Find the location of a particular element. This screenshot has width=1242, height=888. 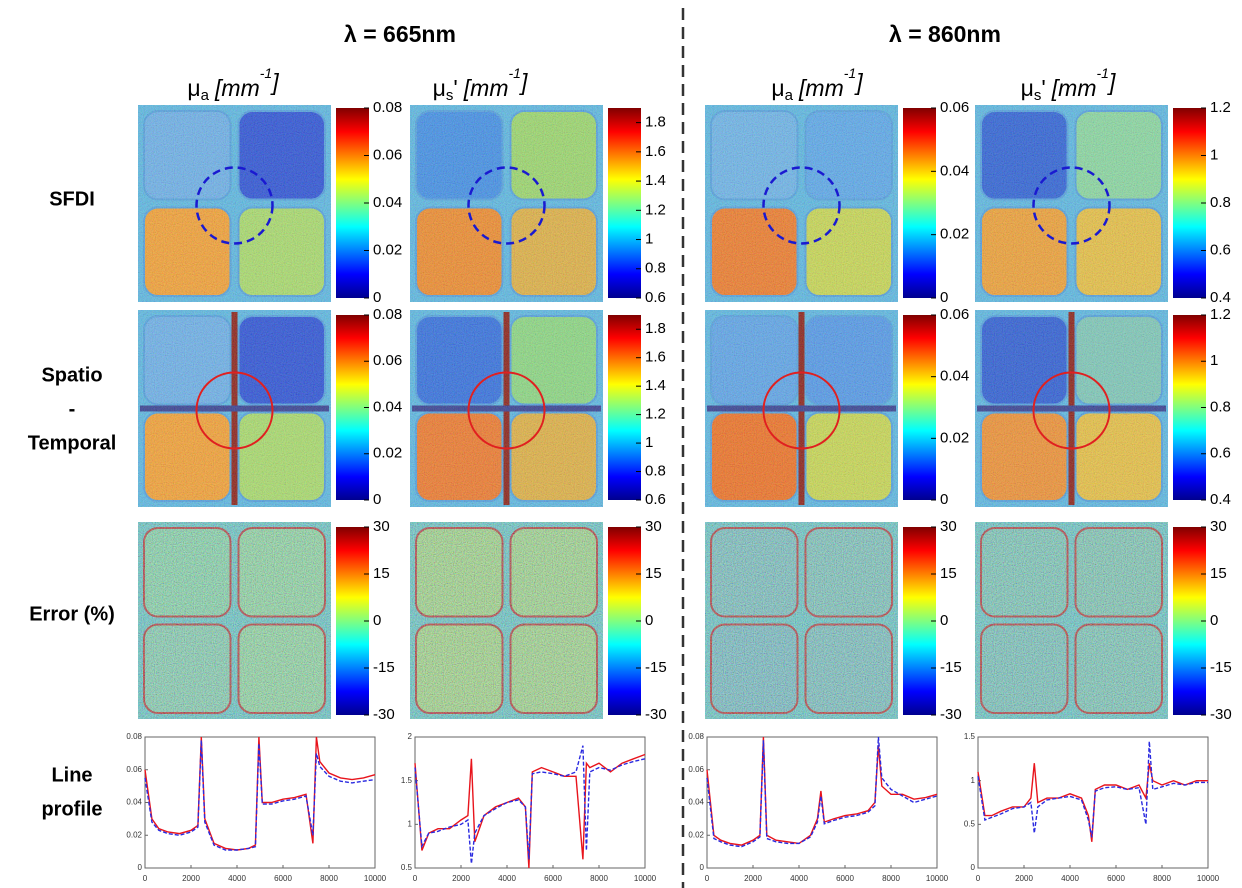

colorbar-label: 1.4 is located at coordinates (655, 180).